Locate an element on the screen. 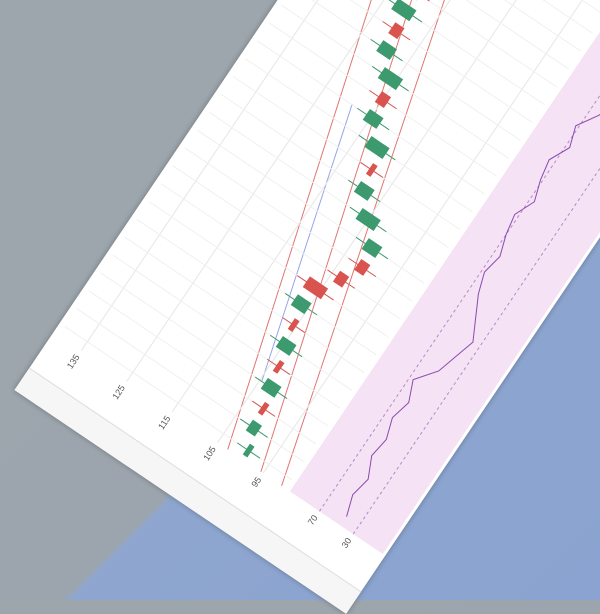  y-tick-label: 125 is located at coordinates (118, 392).